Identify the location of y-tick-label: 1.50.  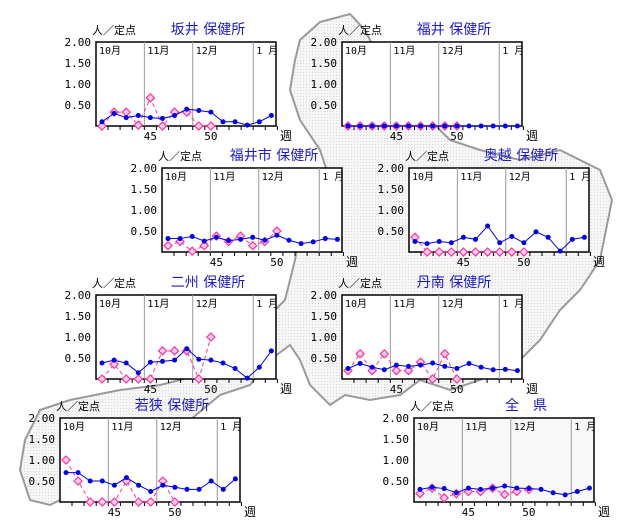
(78, 63).